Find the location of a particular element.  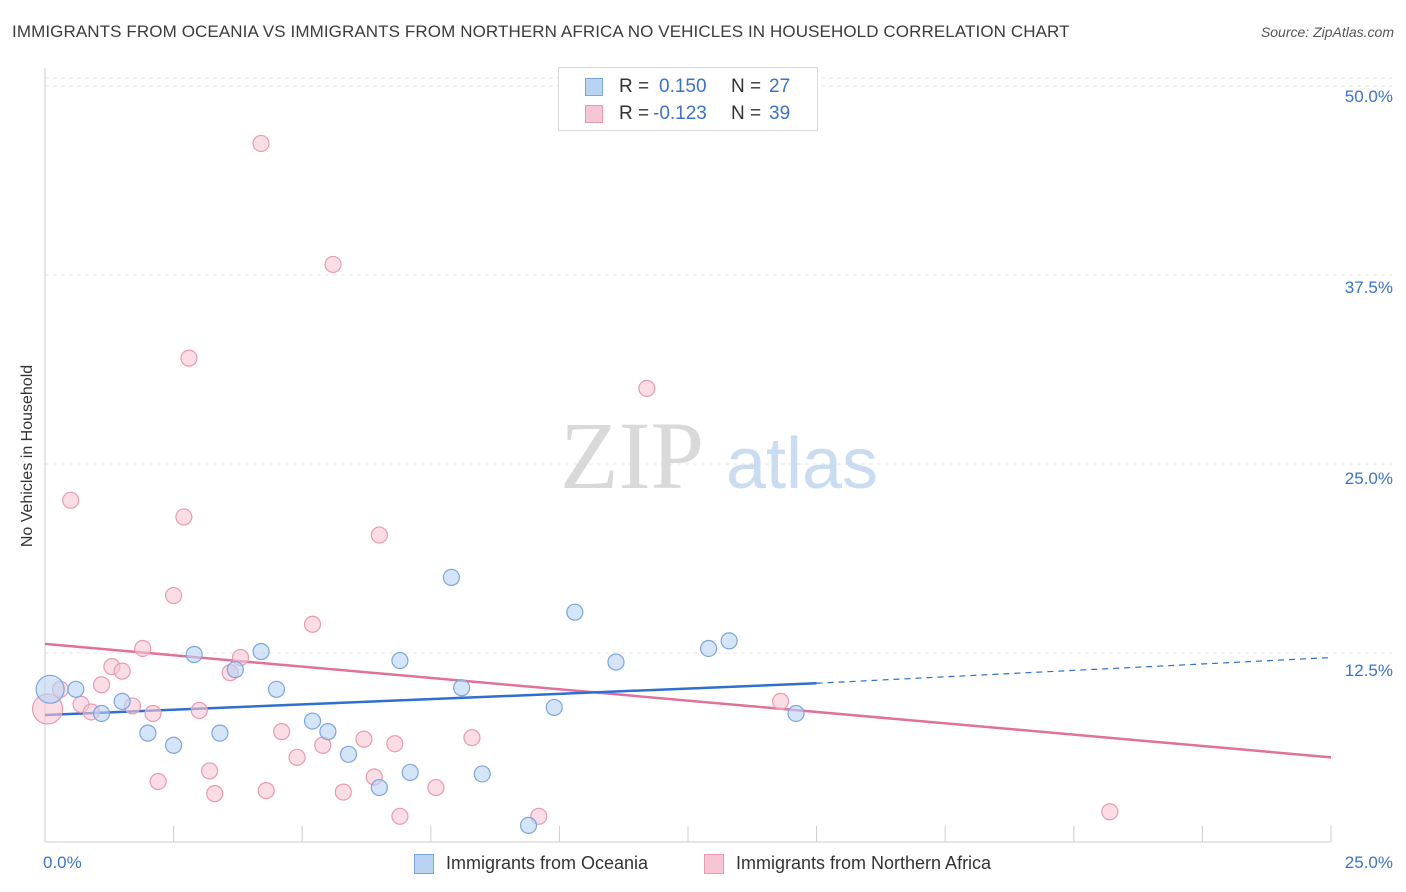

trend-lines is located at coordinates (688, 700).